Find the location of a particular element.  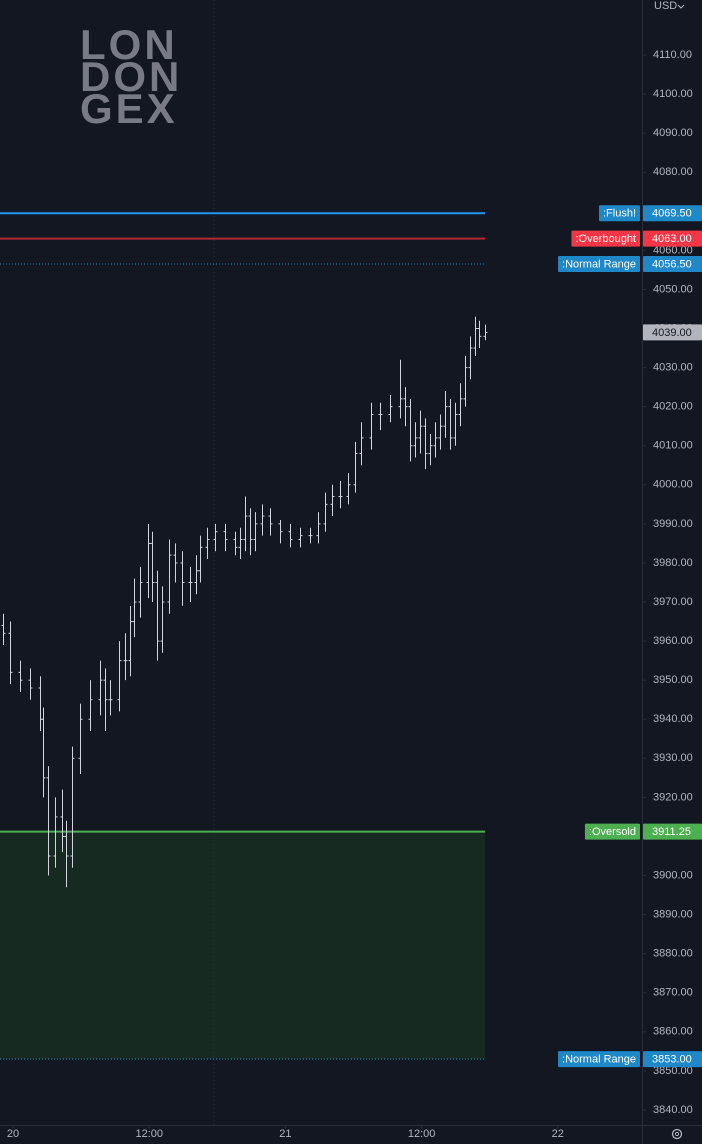

watermark: DON is located at coordinates (131, 76).